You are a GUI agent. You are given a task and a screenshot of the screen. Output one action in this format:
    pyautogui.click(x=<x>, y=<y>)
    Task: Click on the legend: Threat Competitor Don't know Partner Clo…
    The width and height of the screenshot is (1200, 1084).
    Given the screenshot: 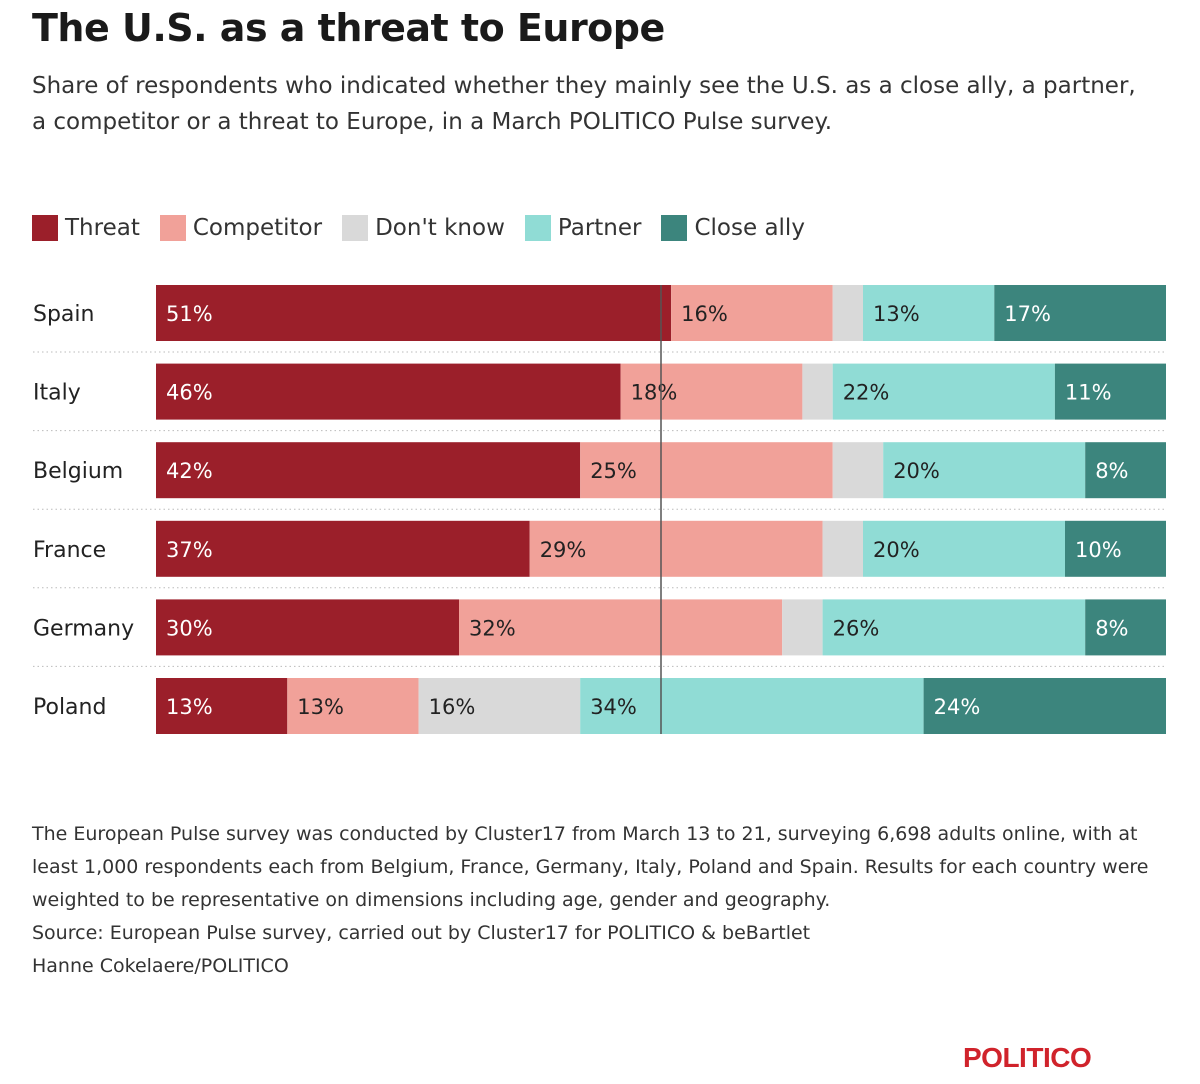 What is the action you would take?
    pyautogui.click(x=428, y=228)
    